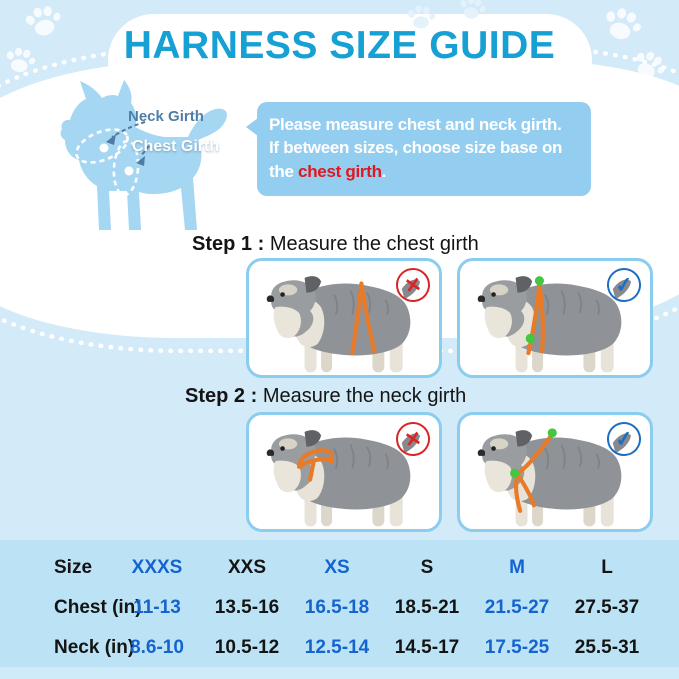 The height and width of the screenshot is (679, 679). Describe the element at coordinates (98, 607) in the screenshot. I see `chest-row-label: Chest (in)` at that location.